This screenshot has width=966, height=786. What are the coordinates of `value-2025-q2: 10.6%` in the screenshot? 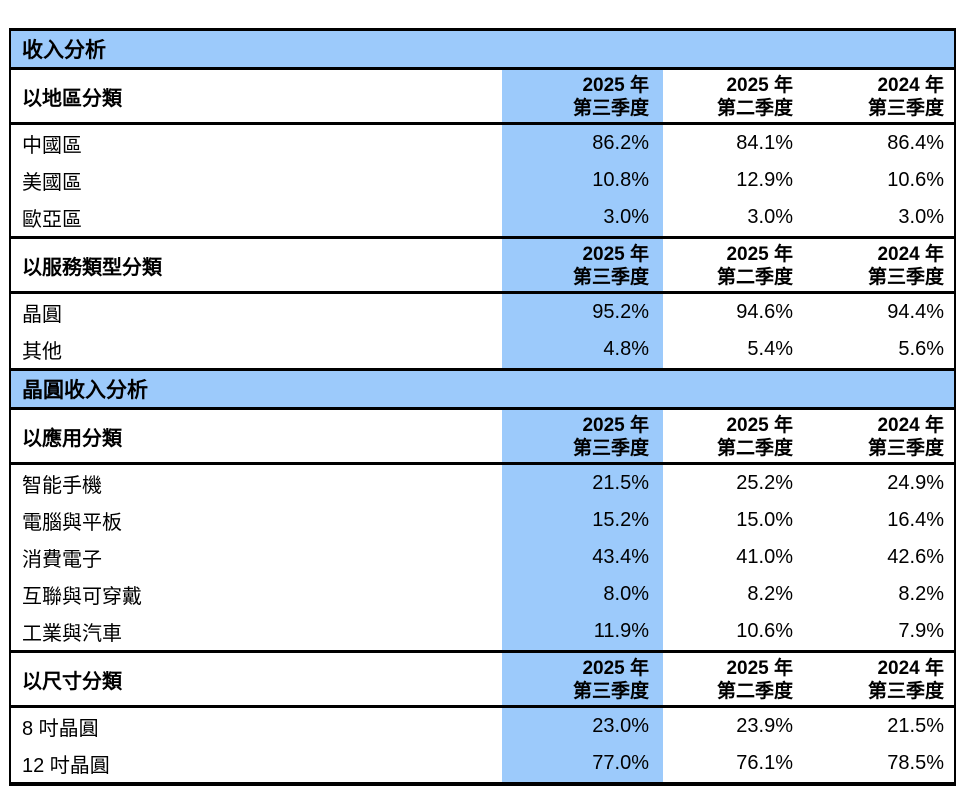 It's located at (764, 631).